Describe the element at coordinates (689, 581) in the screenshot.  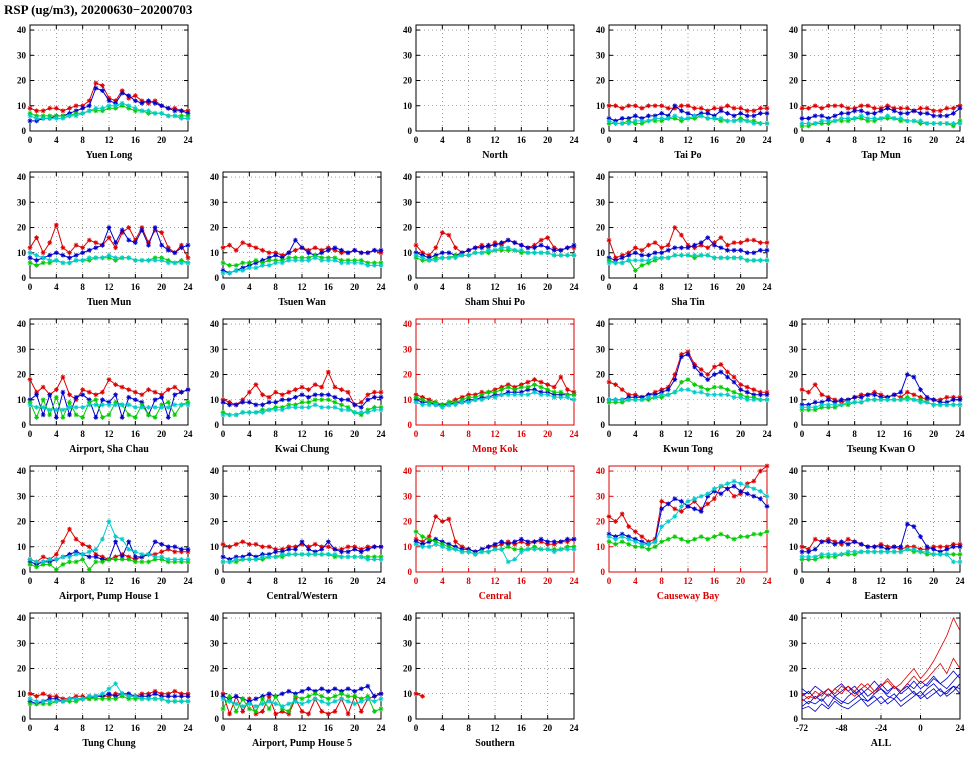
I see `x-tick-label: 12` at that location.